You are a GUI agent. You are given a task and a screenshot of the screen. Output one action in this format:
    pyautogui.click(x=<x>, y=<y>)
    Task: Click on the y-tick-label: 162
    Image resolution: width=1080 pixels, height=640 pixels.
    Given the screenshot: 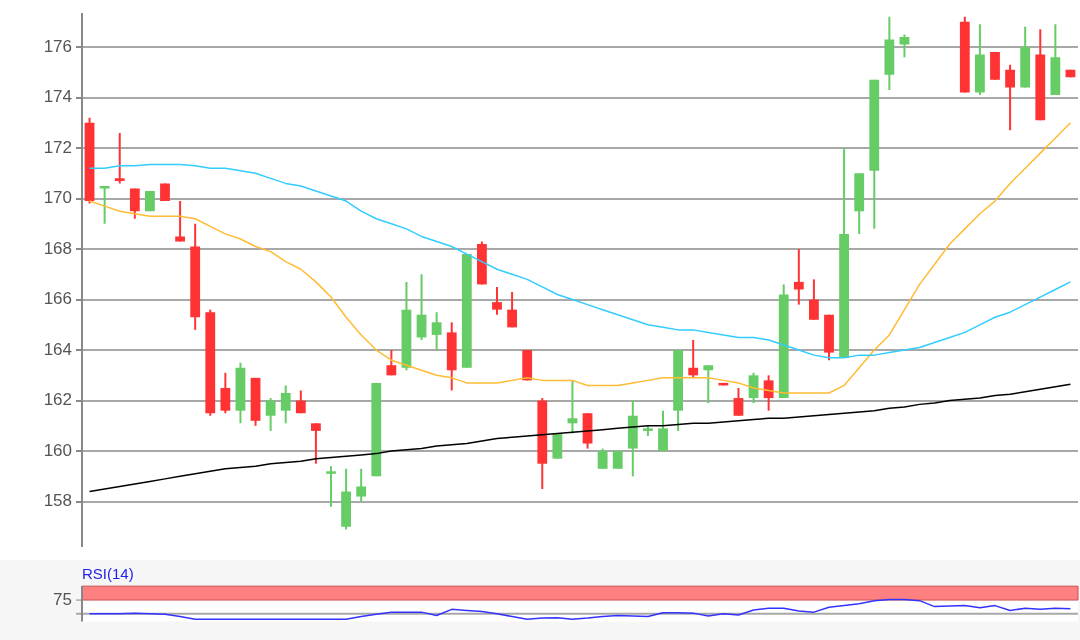 What is the action you would take?
    pyautogui.click(x=57, y=400)
    